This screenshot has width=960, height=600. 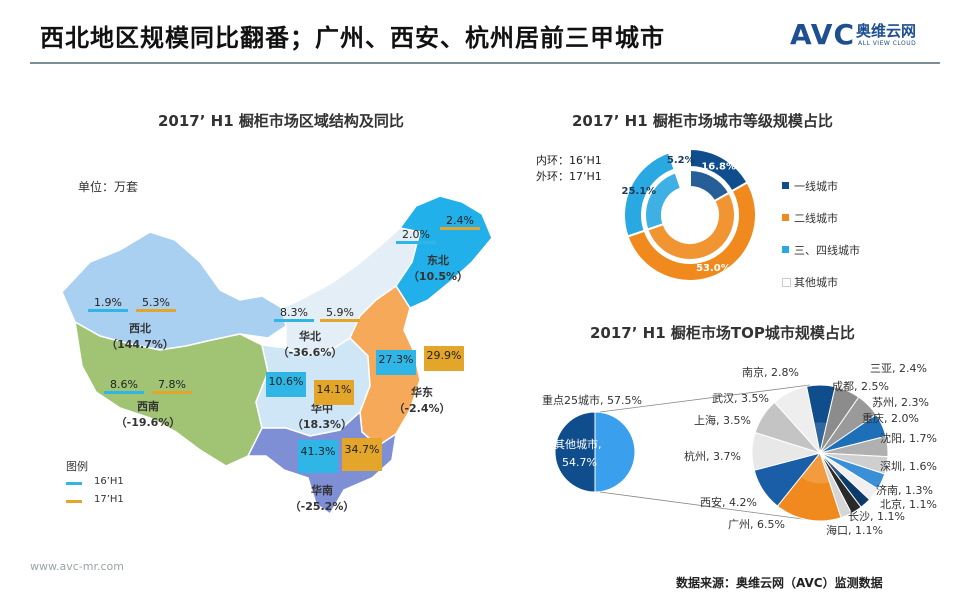 What do you see at coordinates (592, 400) in the screenshot?
I see `main-label-top25: 重点25城市, 57.5%` at bounding box center [592, 400].